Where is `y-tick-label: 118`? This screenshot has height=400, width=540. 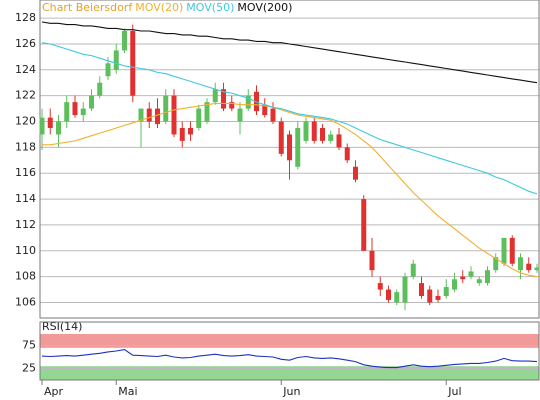
y-tick-label: 118 is located at coordinates (25, 146).